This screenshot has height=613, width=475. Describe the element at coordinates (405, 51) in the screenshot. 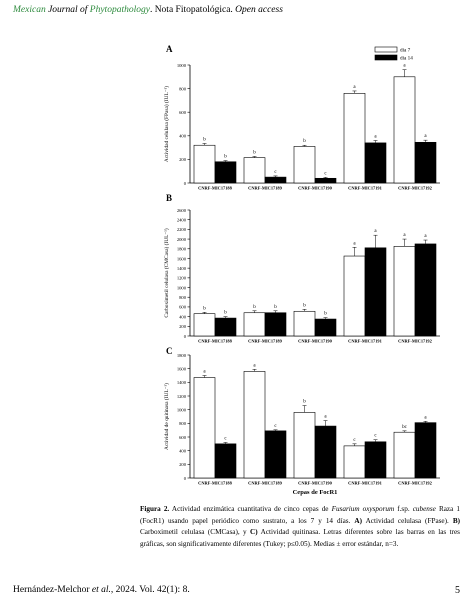

I see `legend-label-day7: día 7` at that location.